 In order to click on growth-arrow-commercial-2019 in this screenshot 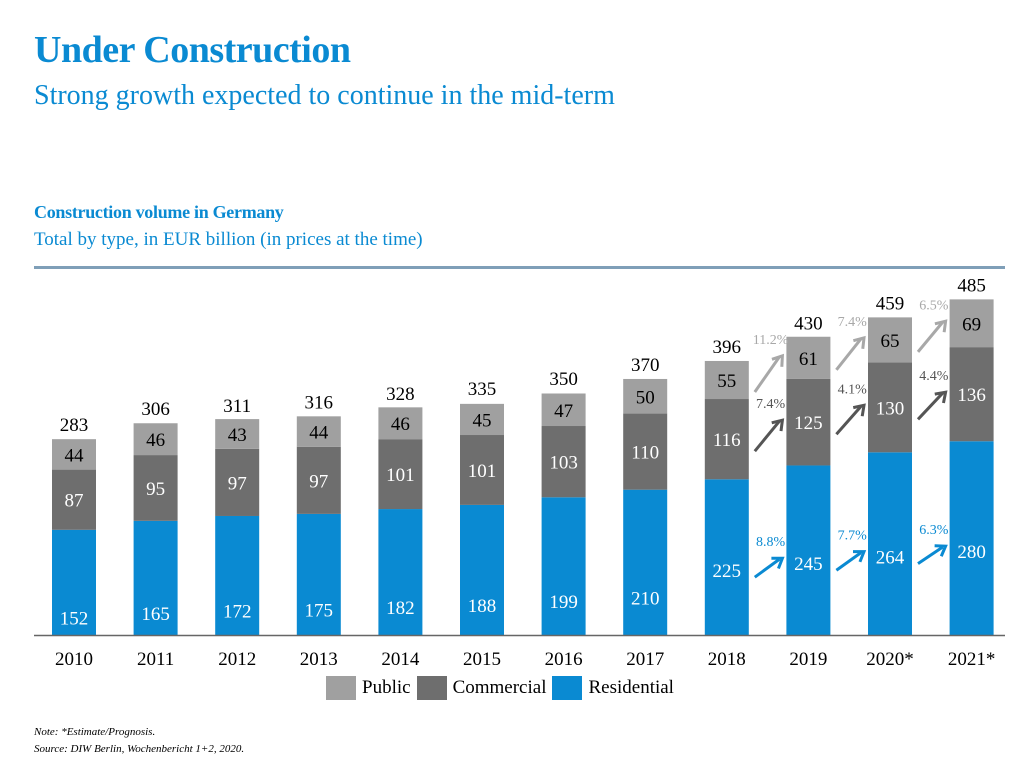, I will do `click(849, 420)`.